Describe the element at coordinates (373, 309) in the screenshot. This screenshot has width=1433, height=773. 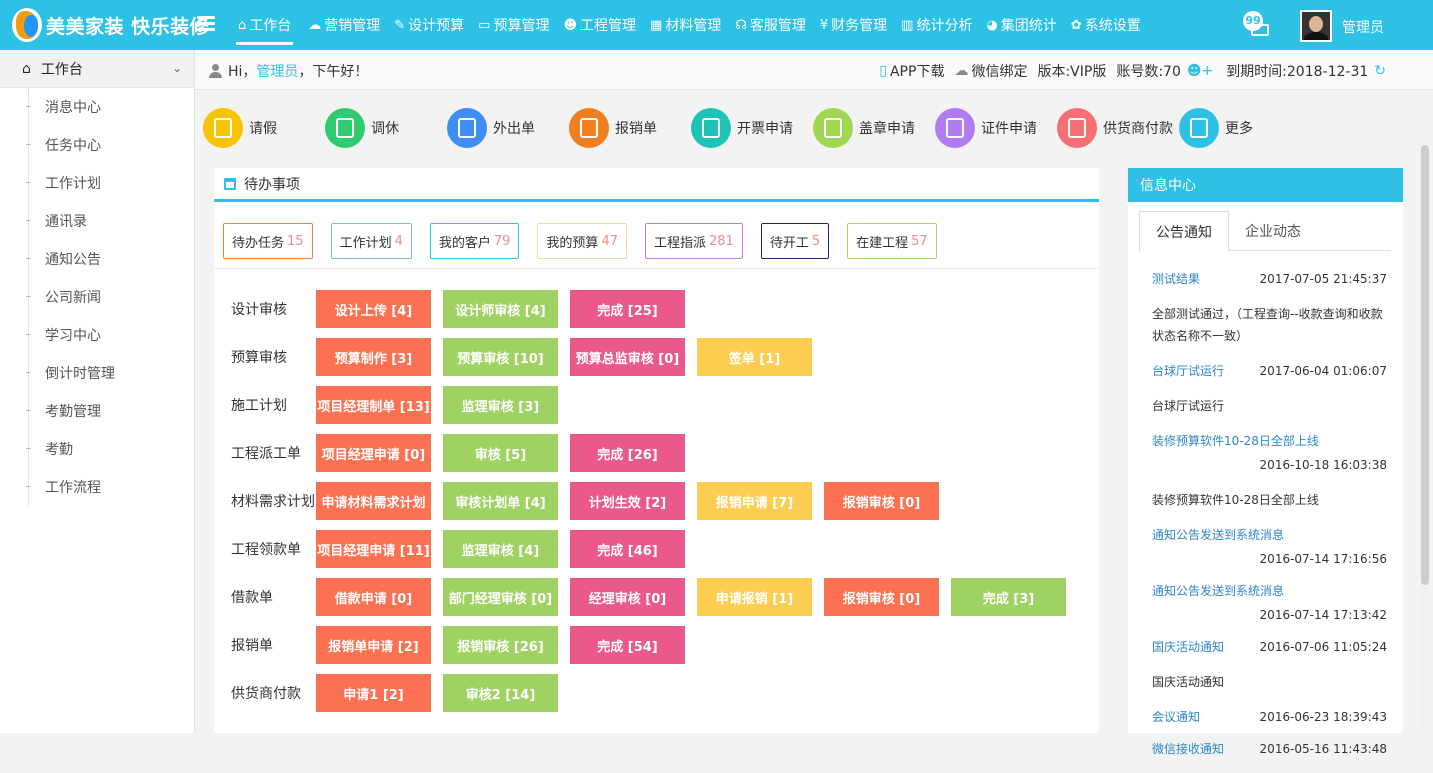
I see `workflow-button: 设计上传 [4]` at that location.